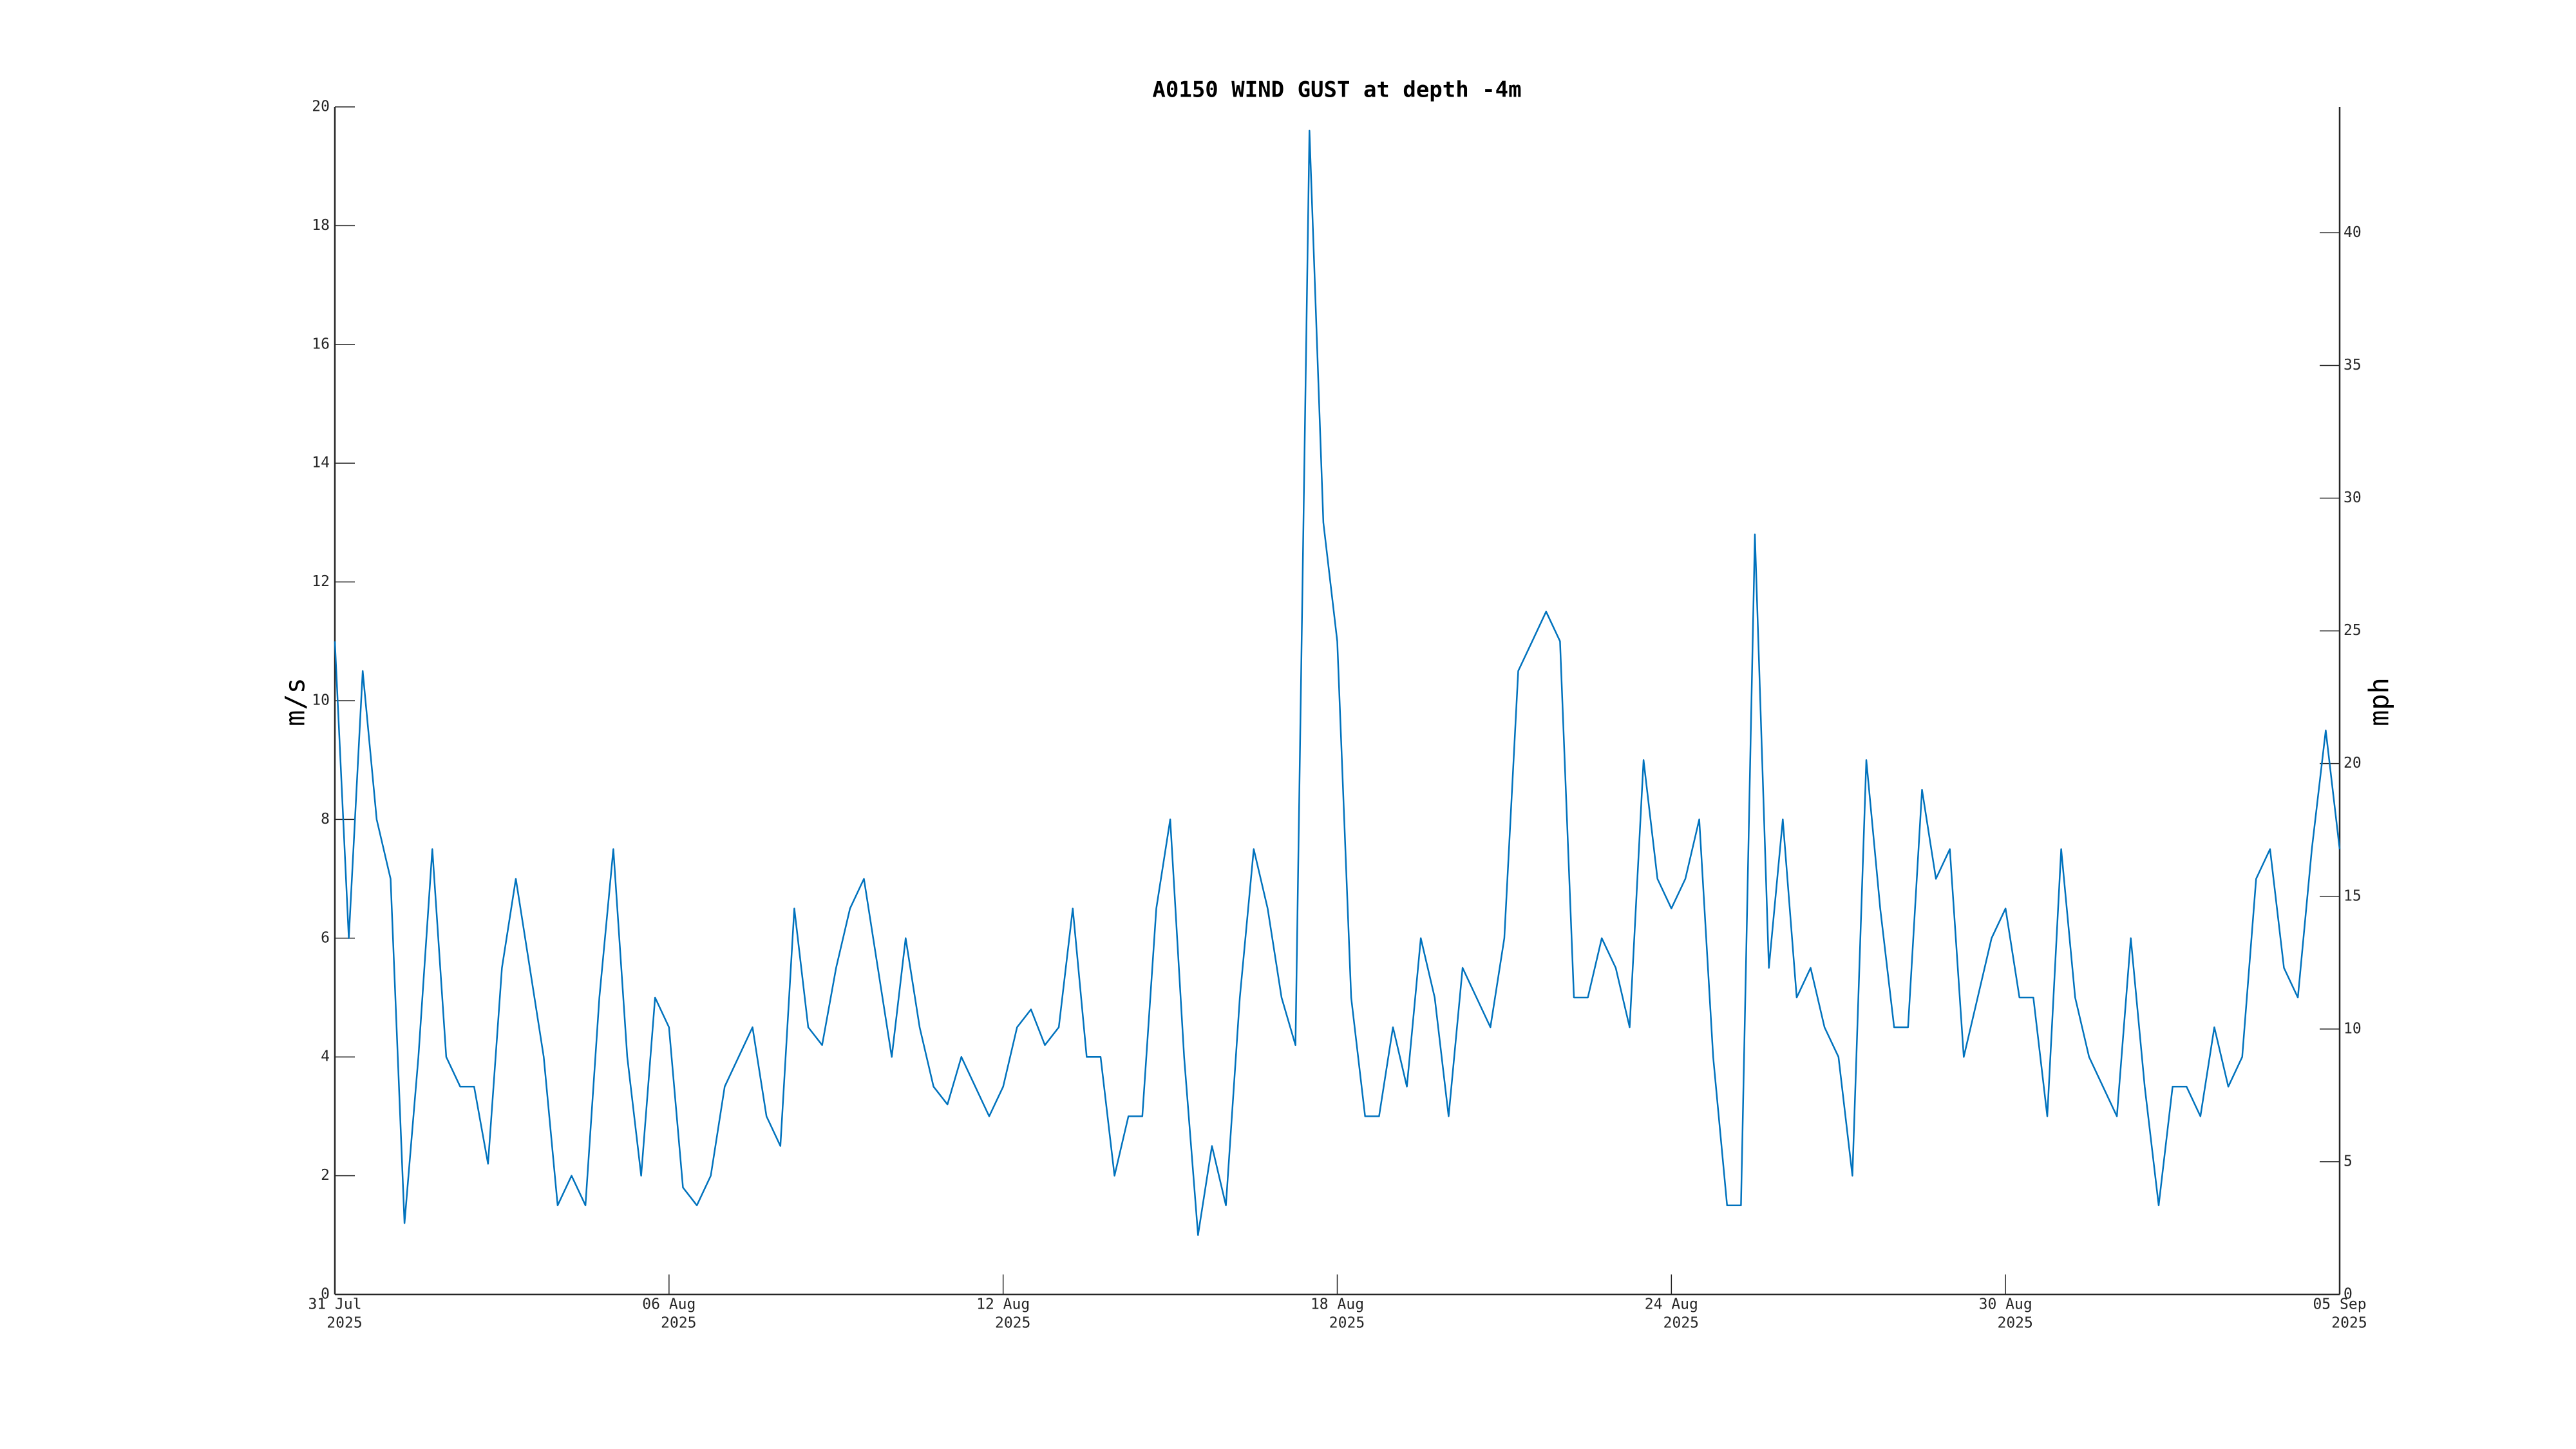 The image size is (2576, 1449). Describe the element at coordinates (295, 701) in the screenshot. I see `y-axis-label: m/s` at that location.